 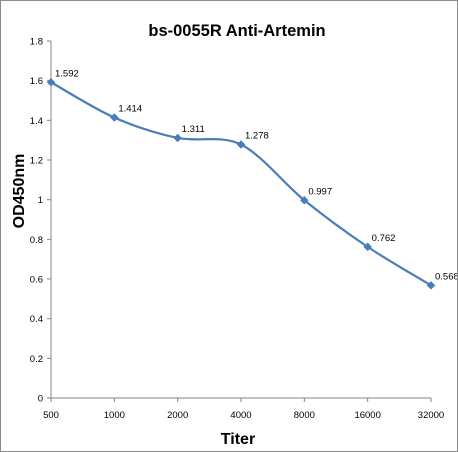 I want to click on x-tick-label: 8000, so click(x=304, y=415).